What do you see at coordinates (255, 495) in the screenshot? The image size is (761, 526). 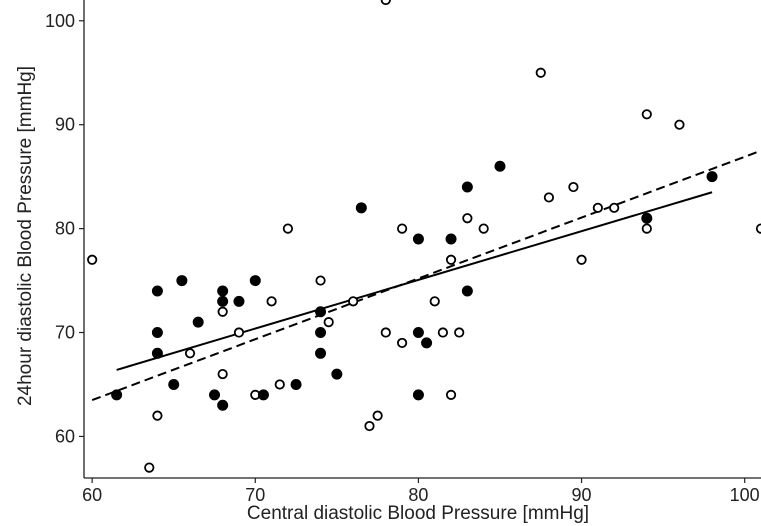 I see `x-tick-label: 70` at bounding box center [255, 495].